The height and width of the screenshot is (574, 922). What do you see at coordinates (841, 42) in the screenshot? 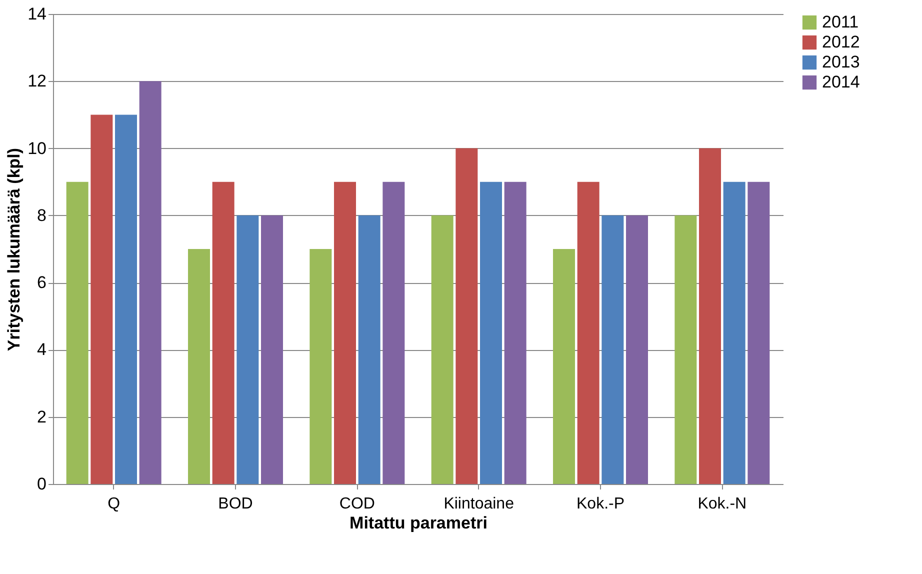
I see `legend-label: 2012` at bounding box center [841, 42].